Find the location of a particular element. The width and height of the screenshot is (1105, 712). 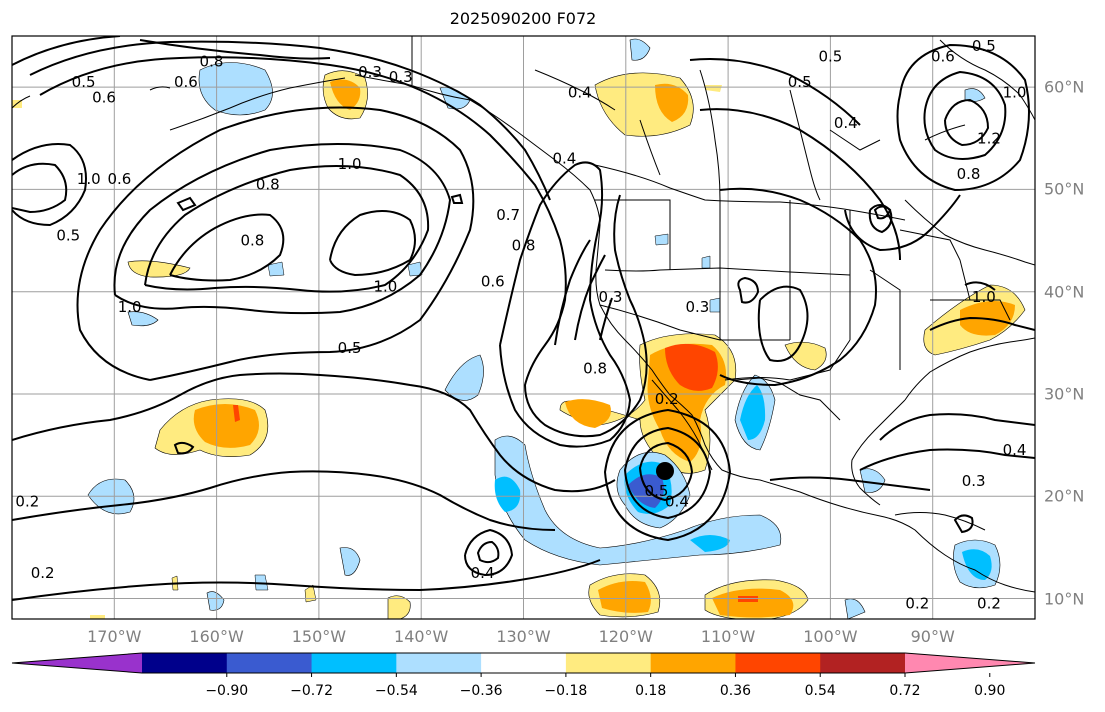

colorbar-outline is located at coordinates (523, 663).